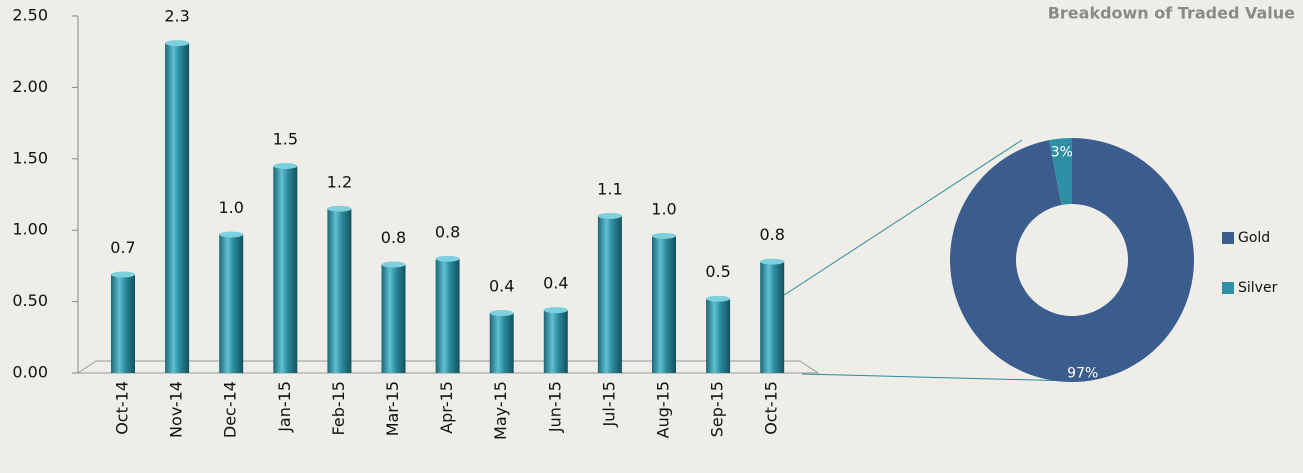 This screenshot has width=1303, height=473. Describe the element at coordinates (500, 410) in the screenshot. I see `x-tick-label: May-15` at that location.